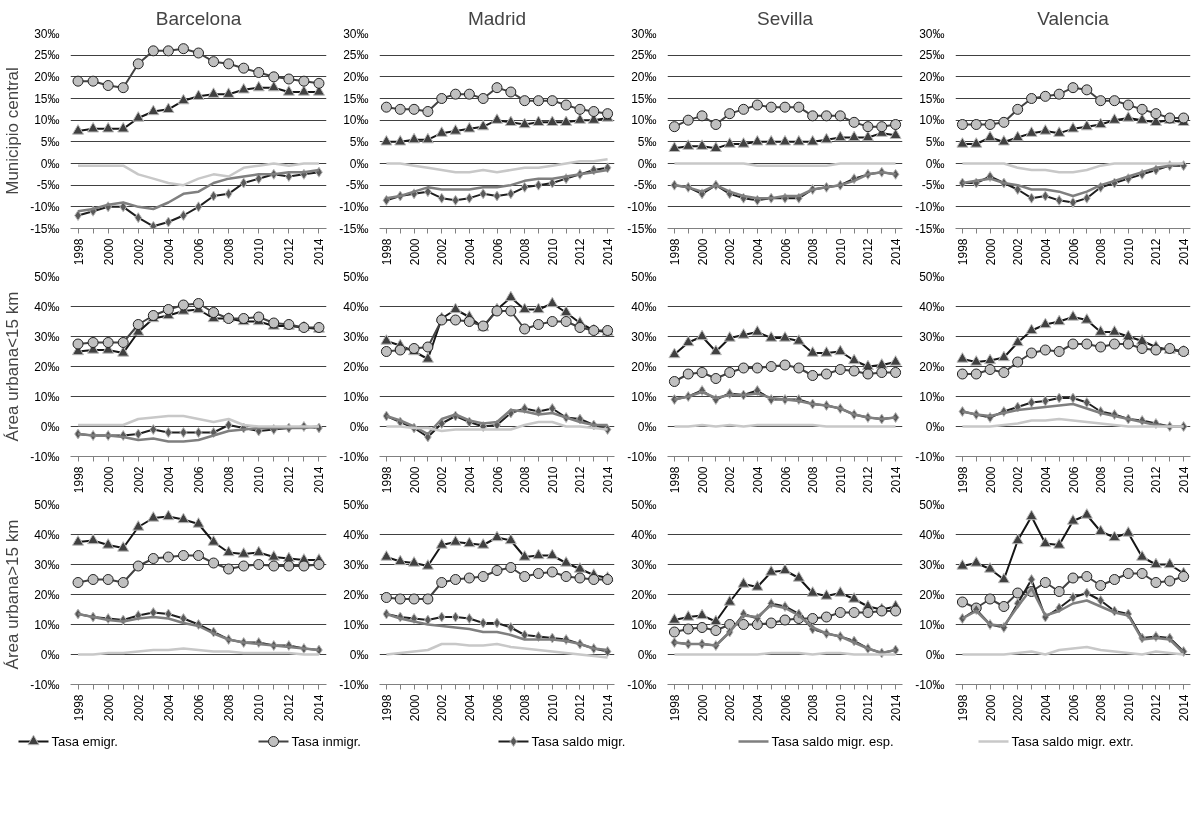  I want to click on legend-label: Tasa emigr., so click(84, 741).